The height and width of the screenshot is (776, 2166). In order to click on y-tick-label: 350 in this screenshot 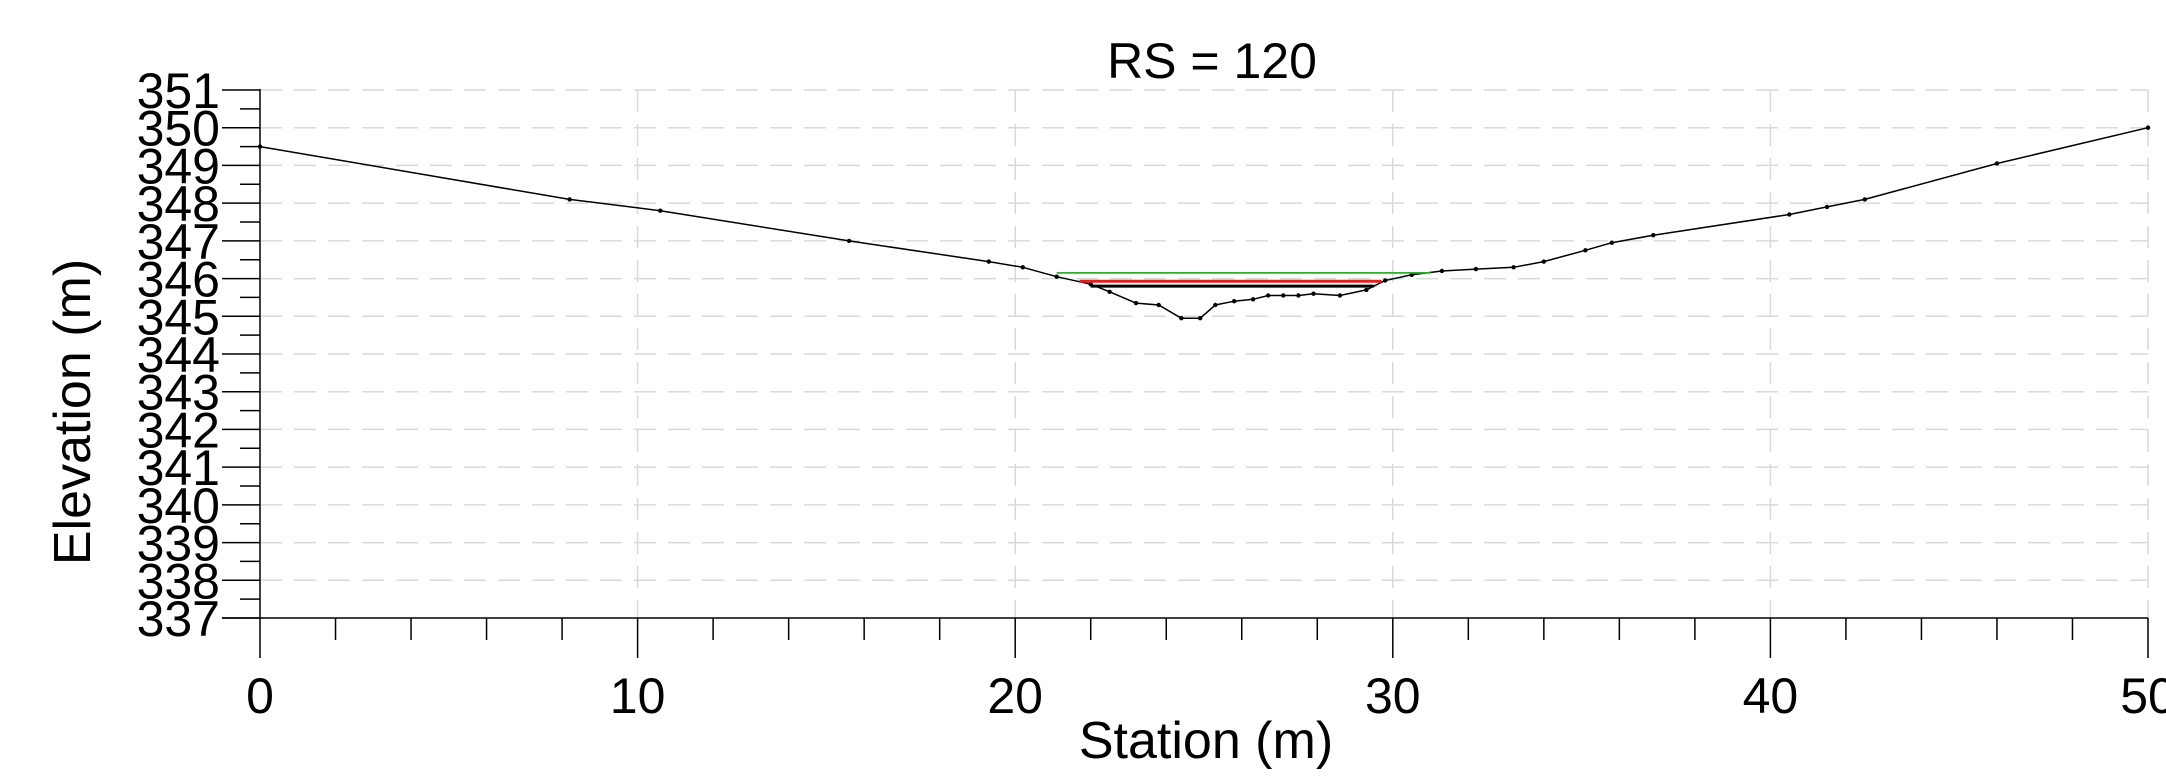, I will do `click(178, 129)`.